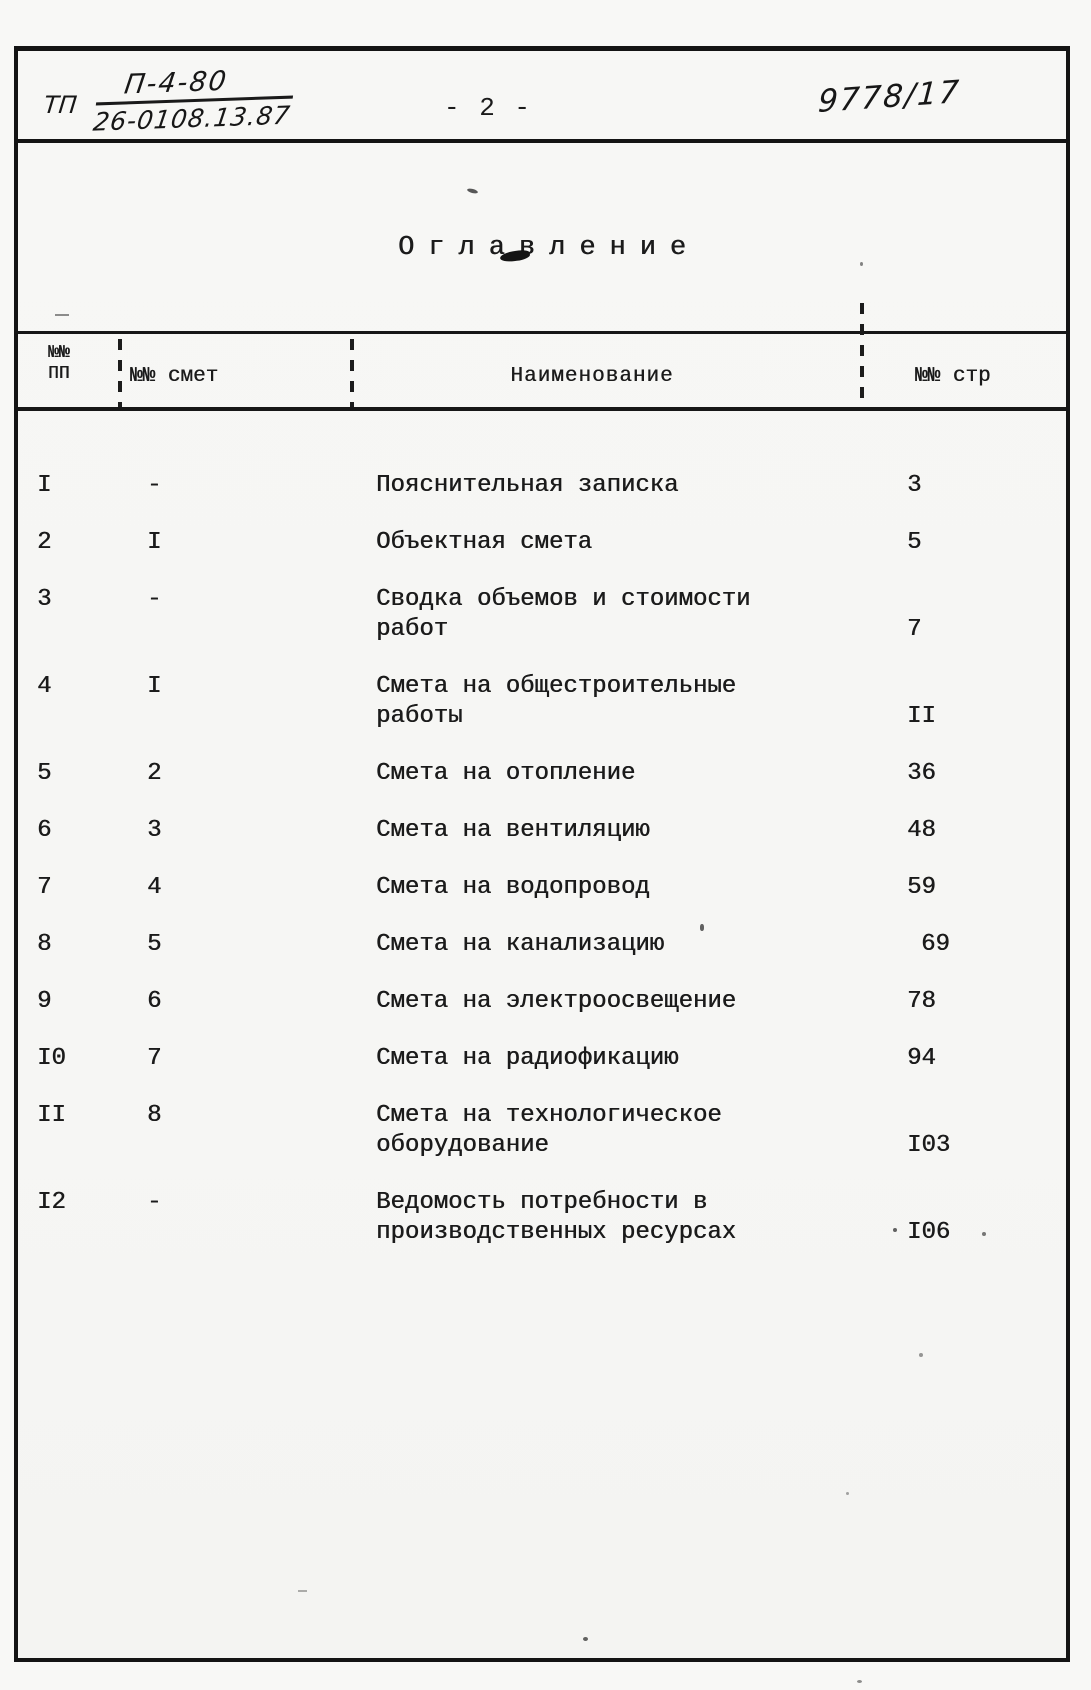 The height and width of the screenshot is (1690, 1091). Describe the element at coordinates (154, 773) in the screenshot. I see `estimate-number-cell: 2` at that location.